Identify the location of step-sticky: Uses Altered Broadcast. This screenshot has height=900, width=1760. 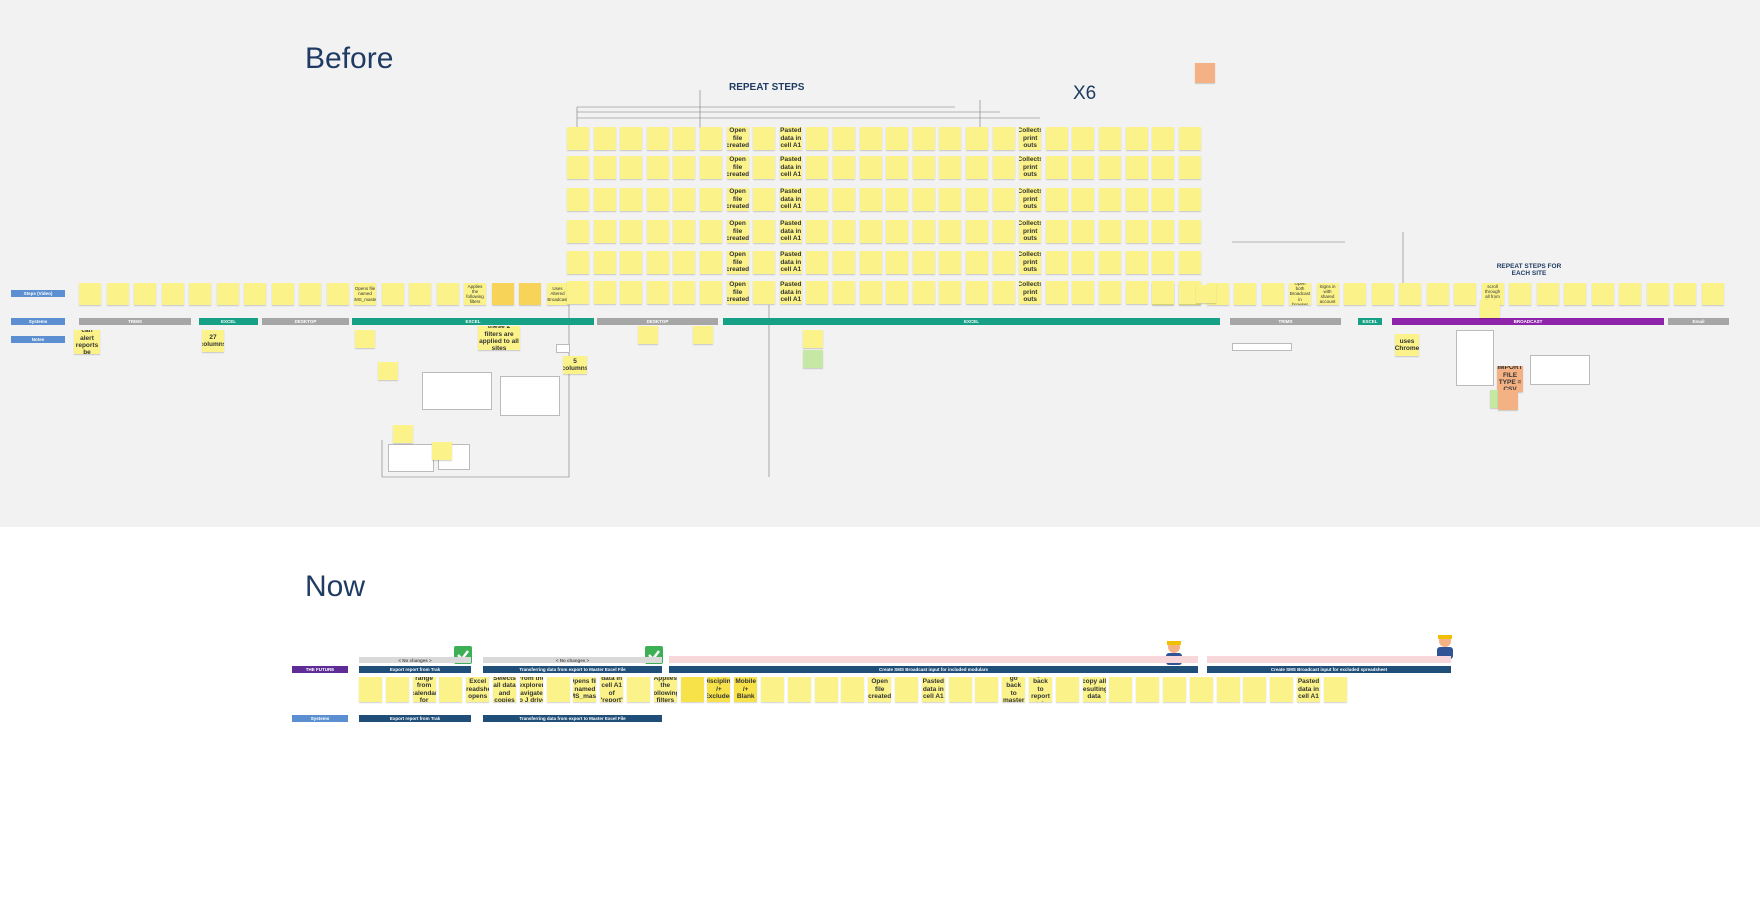
(557, 294).